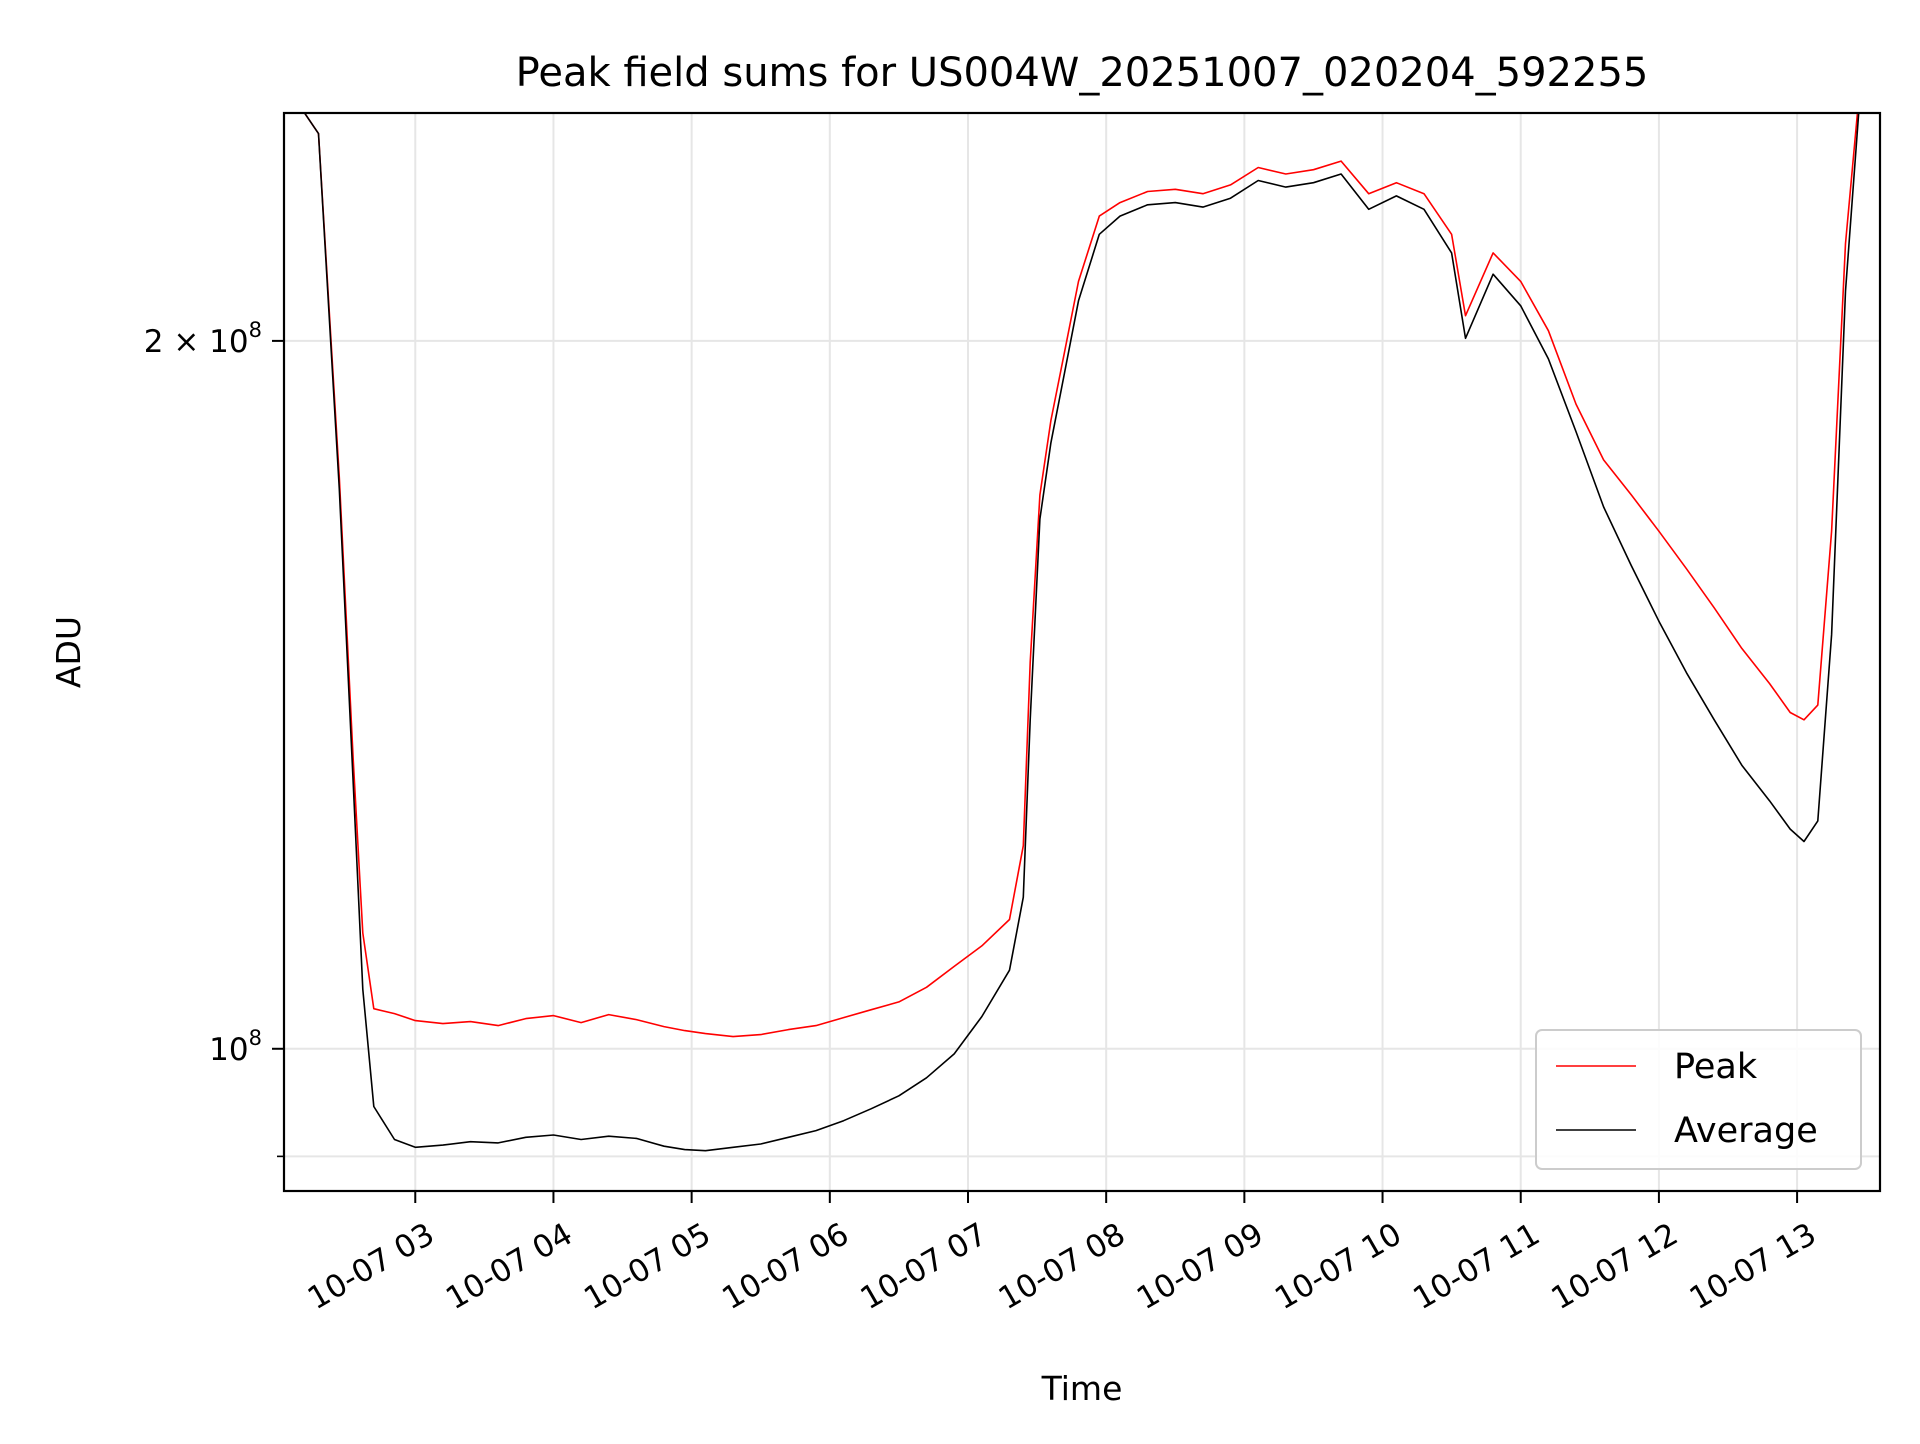  I want to click on y-axis-label: ADU, so click(68, 652).